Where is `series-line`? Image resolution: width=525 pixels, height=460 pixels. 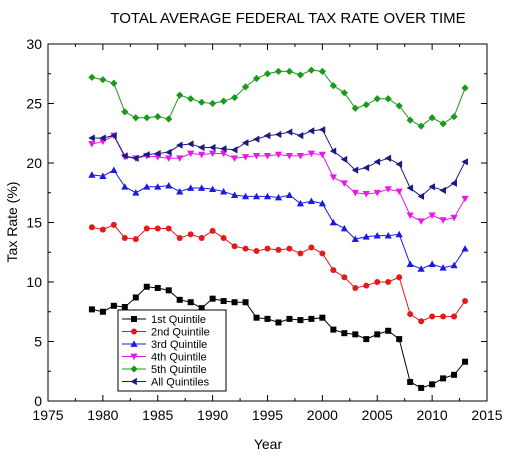 series-line is located at coordinates (278, 178).